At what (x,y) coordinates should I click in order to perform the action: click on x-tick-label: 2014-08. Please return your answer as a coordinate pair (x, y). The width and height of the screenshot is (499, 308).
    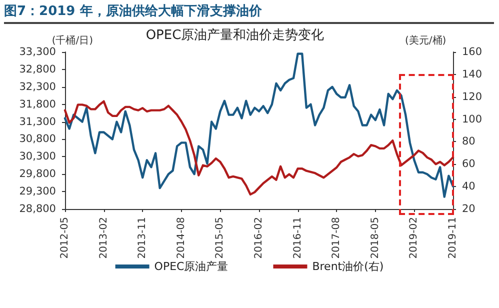
    Looking at the image, I should click on (181, 238).